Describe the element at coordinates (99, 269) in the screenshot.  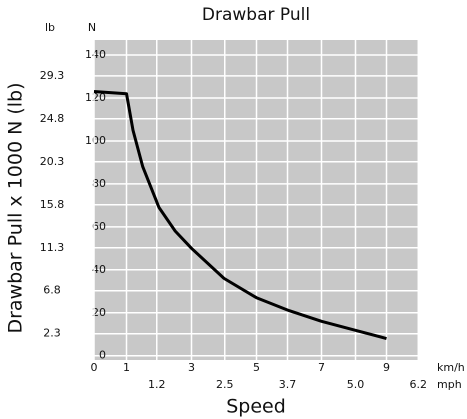
I see `y-tick-label: 40` at that location.